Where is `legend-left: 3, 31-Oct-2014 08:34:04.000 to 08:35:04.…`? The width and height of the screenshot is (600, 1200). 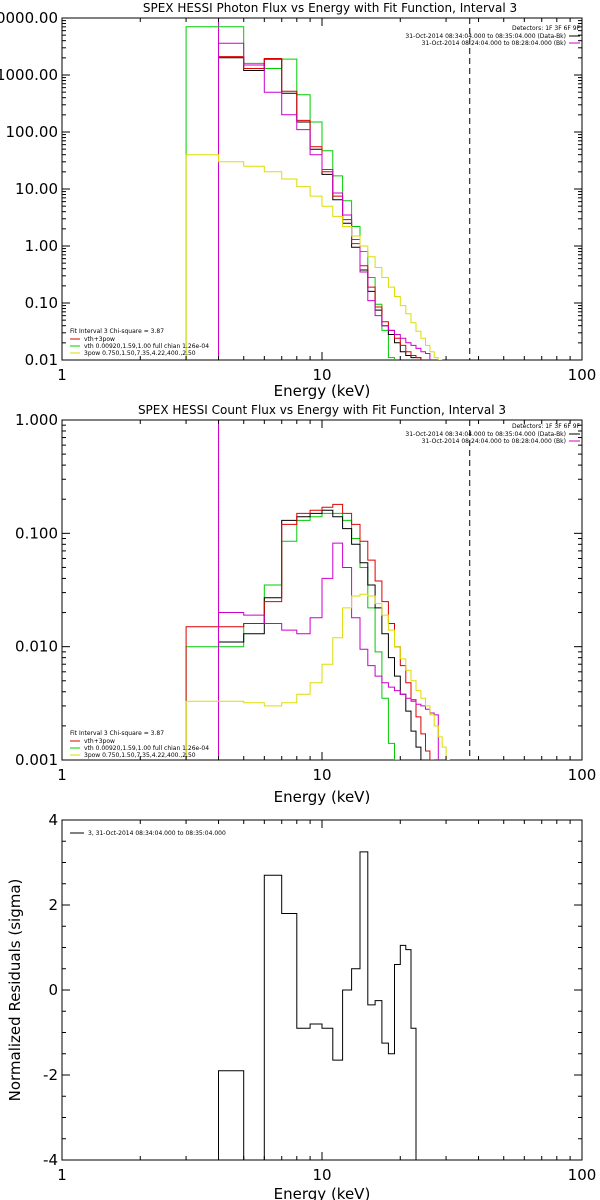
legend-left: 3, 31-Oct-2014 08:34:04.000 to 08:35:04.… is located at coordinates (148, 833).